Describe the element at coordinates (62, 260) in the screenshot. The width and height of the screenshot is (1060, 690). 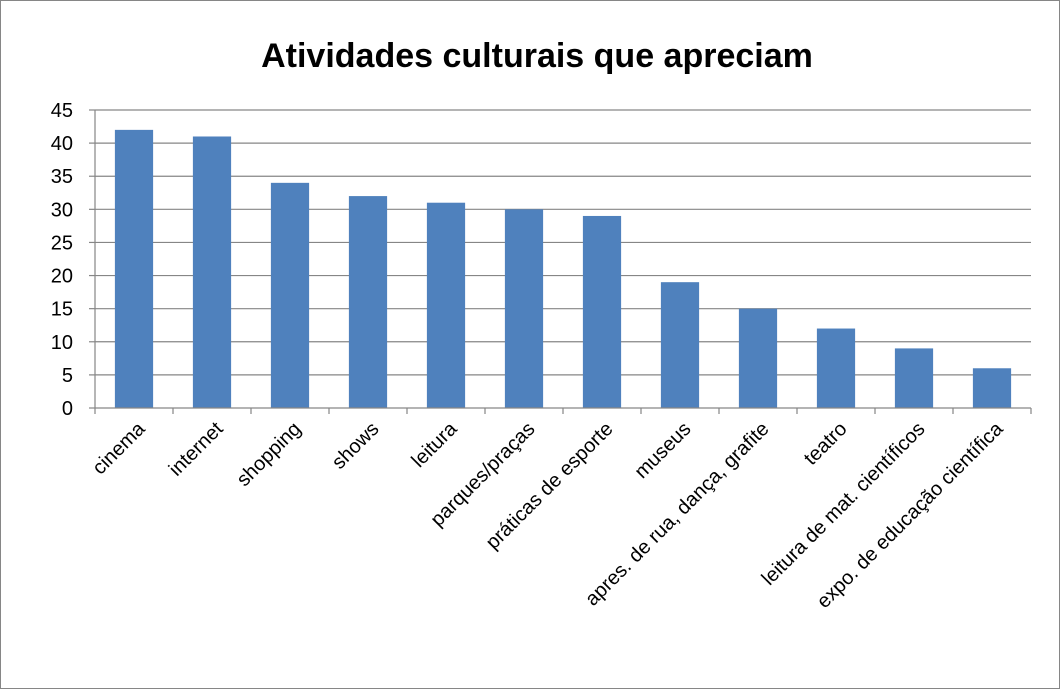
I see `y-tick-labels: 0 5 10 15 20 25 30 35 40 45` at that location.